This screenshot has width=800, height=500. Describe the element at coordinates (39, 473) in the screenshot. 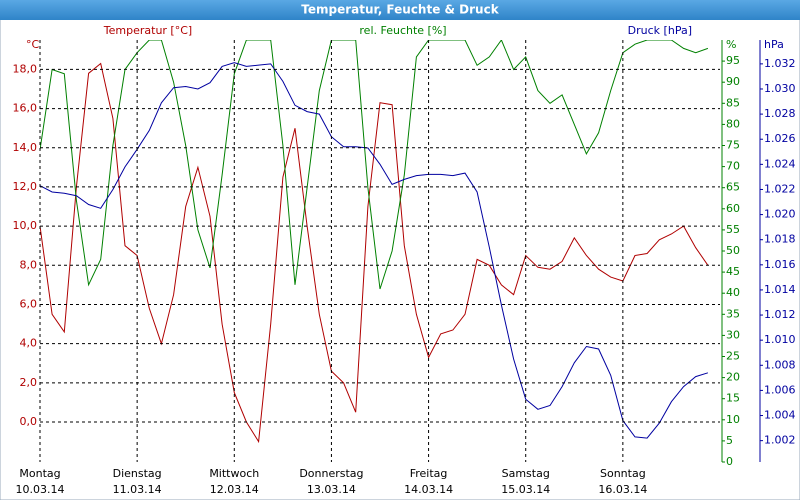

I see `x-tick-label: Montag` at that location.